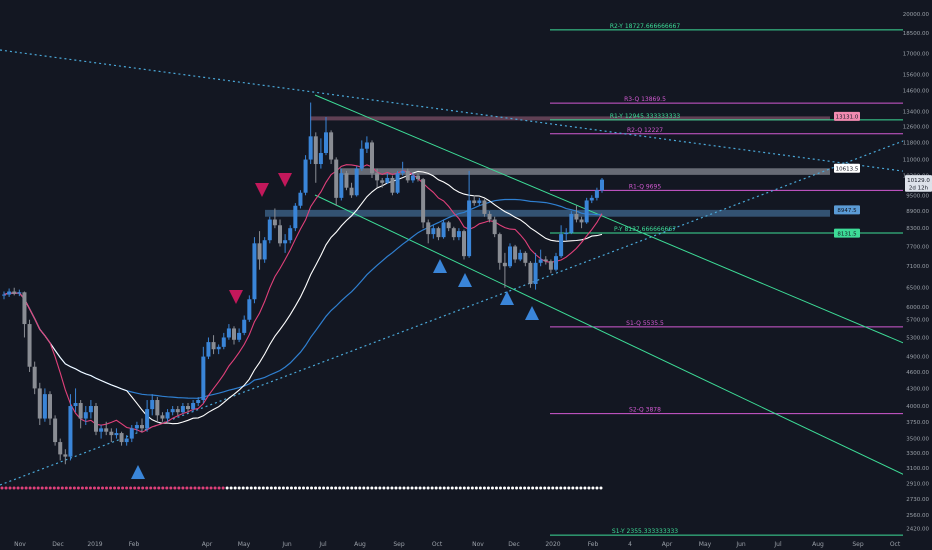 Image resolution: width=932 pixels, height=550 pixels. I want to click on level-label-8: S1-Y 2355.333333333, so click(645, 531).